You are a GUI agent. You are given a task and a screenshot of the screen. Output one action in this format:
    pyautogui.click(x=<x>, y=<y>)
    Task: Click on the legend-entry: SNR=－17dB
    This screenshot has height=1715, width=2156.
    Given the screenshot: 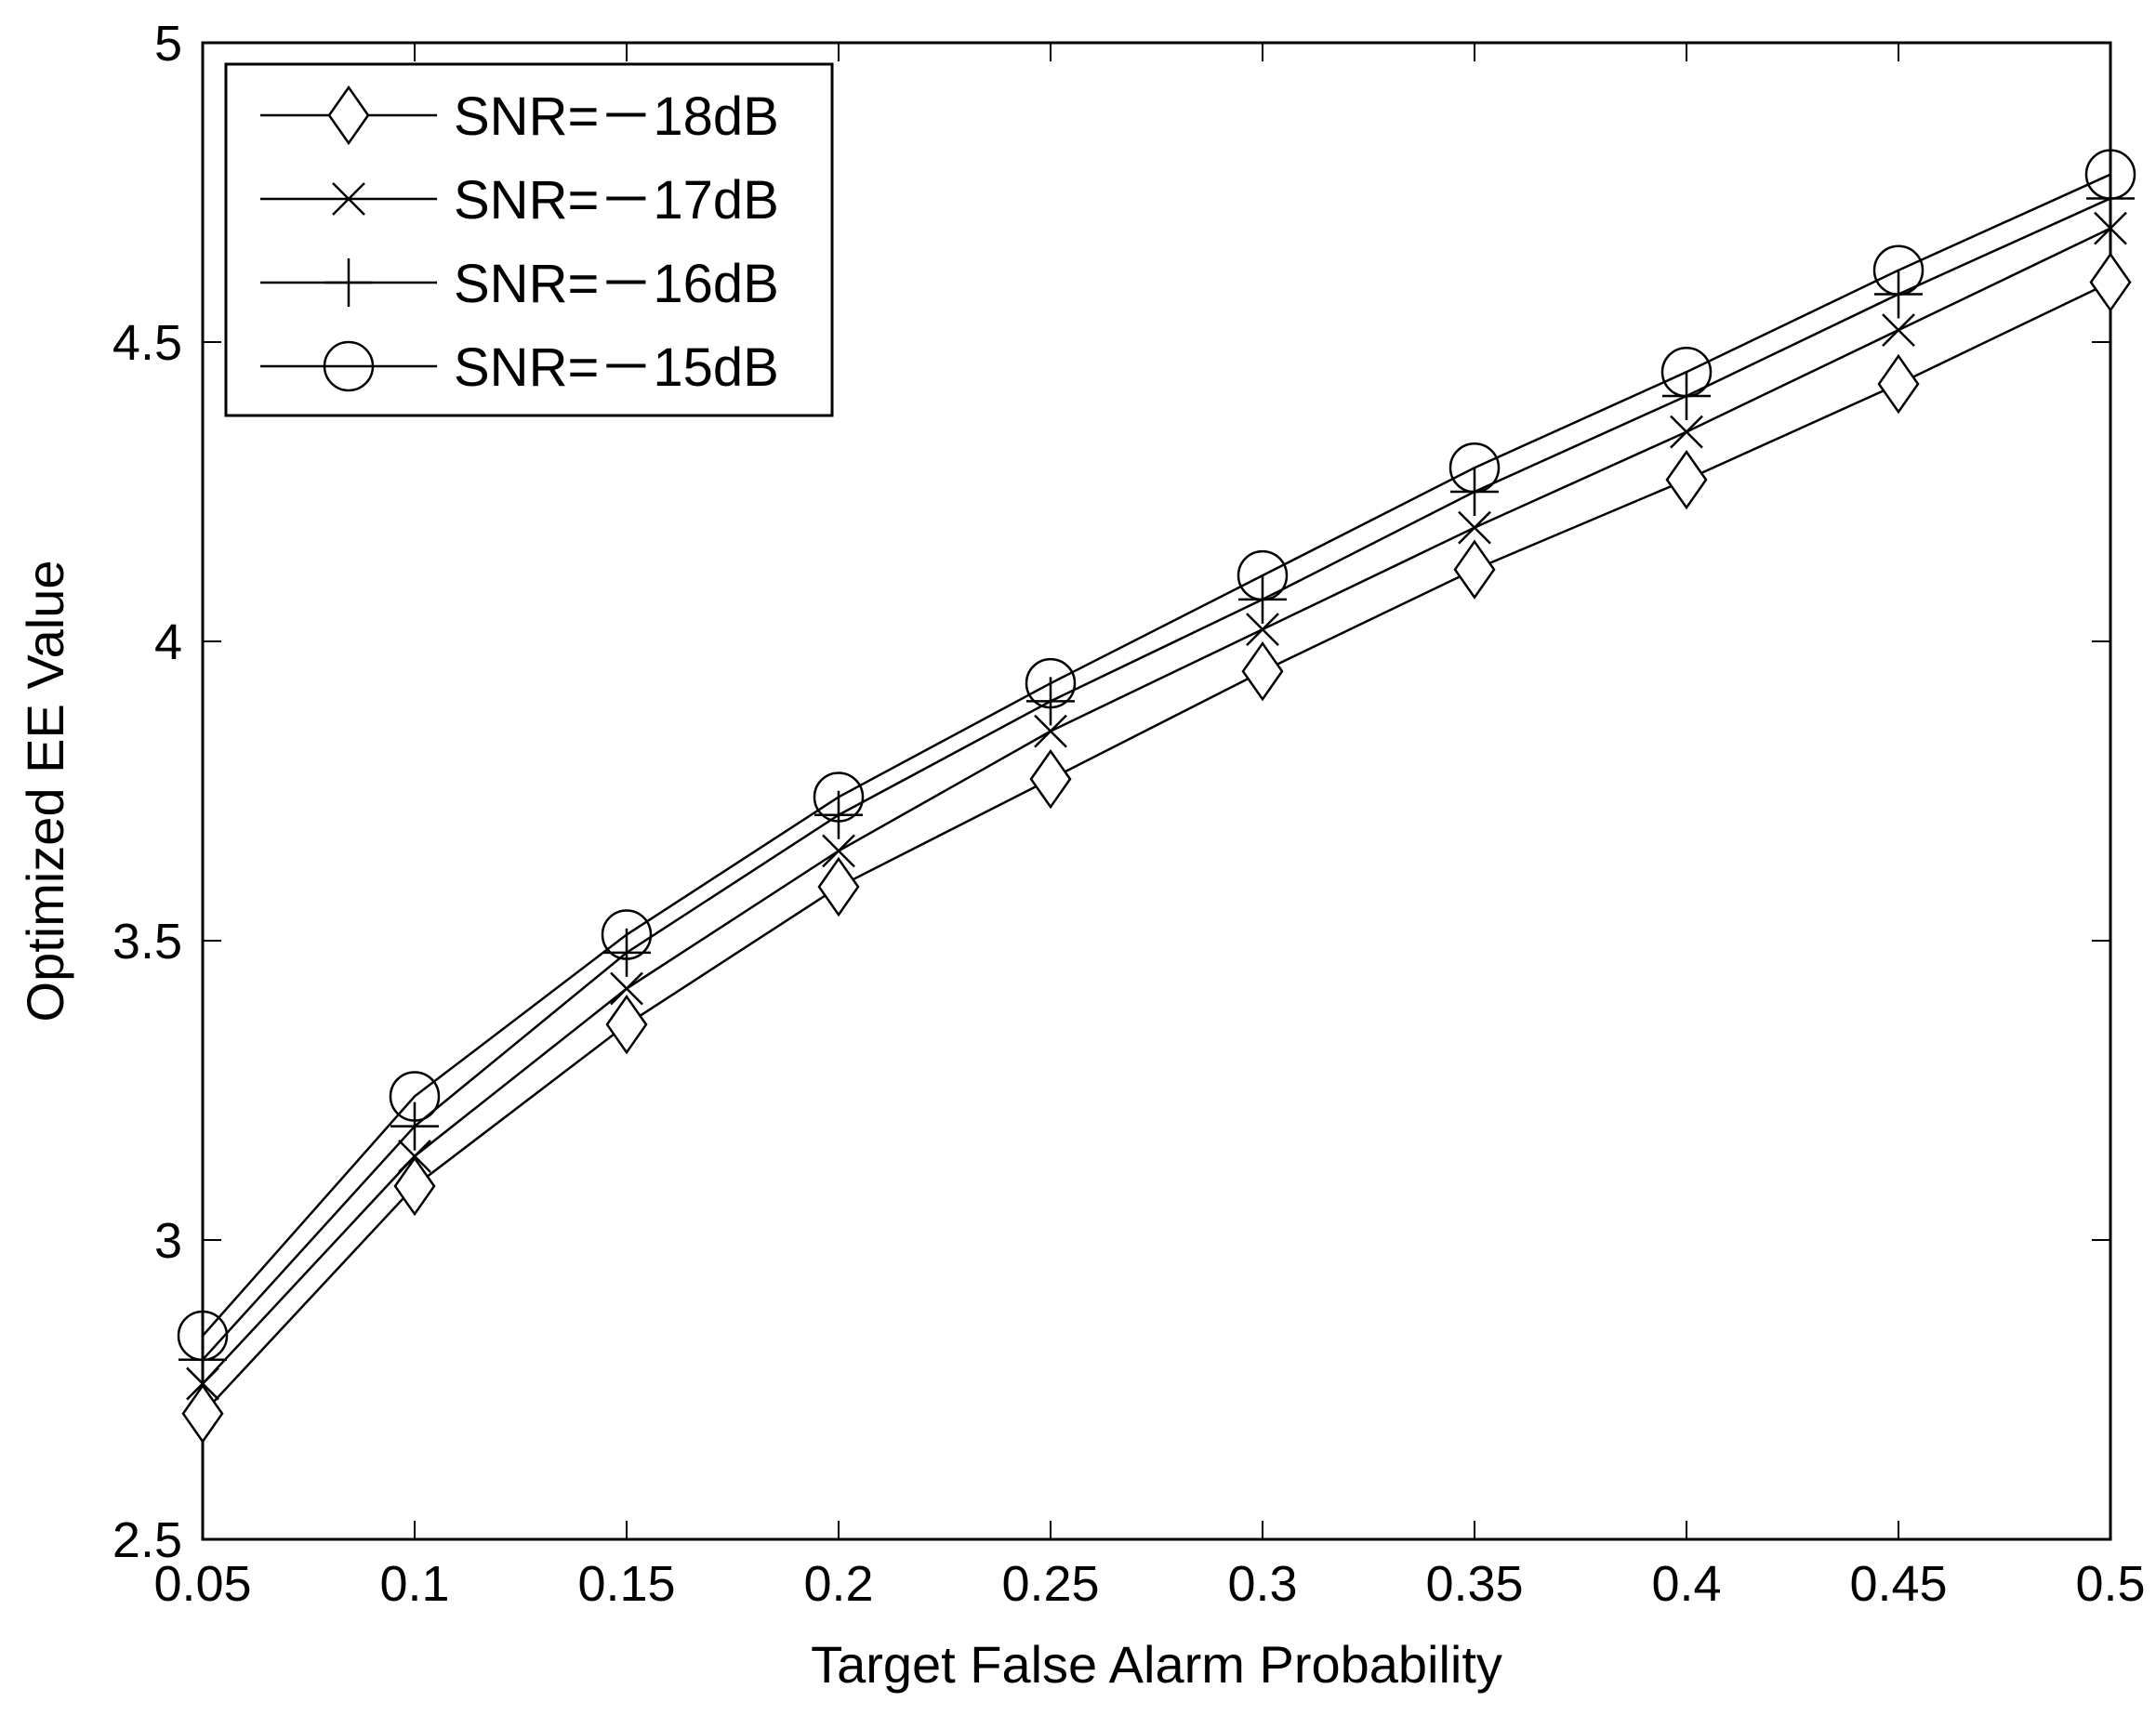 What is the action you would take?
    pyautogui.click(x=519, y=200)
    